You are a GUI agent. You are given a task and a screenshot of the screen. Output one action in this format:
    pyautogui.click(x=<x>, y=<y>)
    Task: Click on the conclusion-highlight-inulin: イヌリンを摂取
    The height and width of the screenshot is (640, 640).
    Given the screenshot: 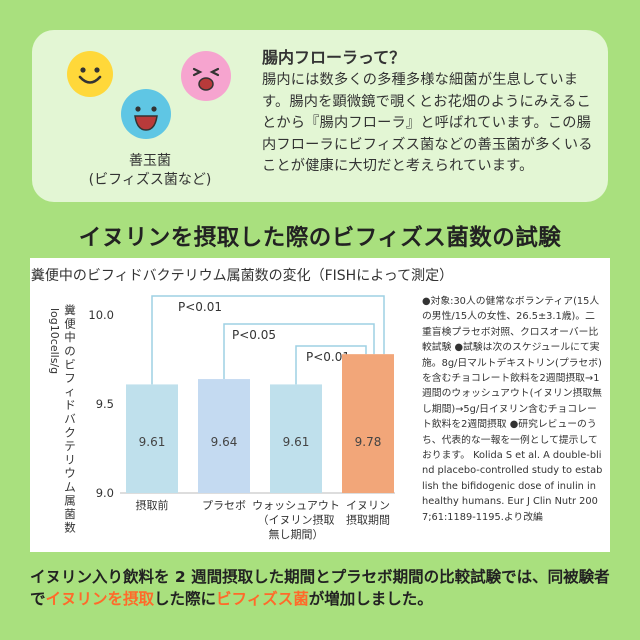 What is the action you would take?
    pyautogui.click(x=100, y=599)
    